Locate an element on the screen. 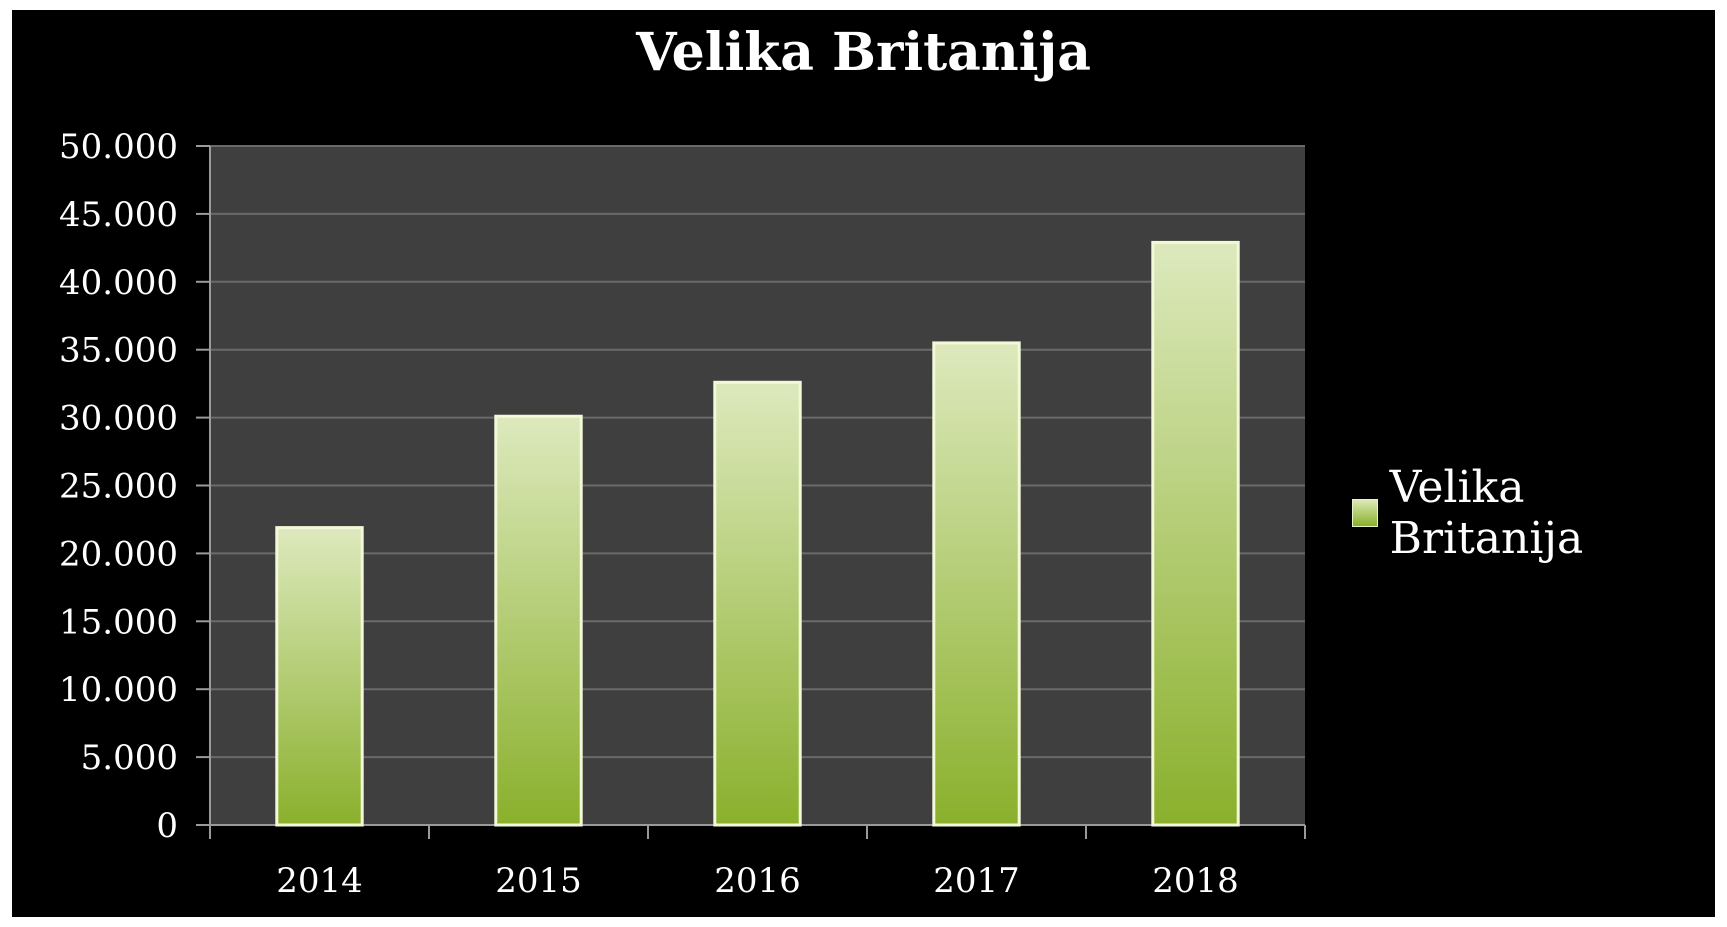 Image resolution: width=1727 pixels, height=927 pixels. x-tick-label: 2014 is located at coordinates (319, 881).